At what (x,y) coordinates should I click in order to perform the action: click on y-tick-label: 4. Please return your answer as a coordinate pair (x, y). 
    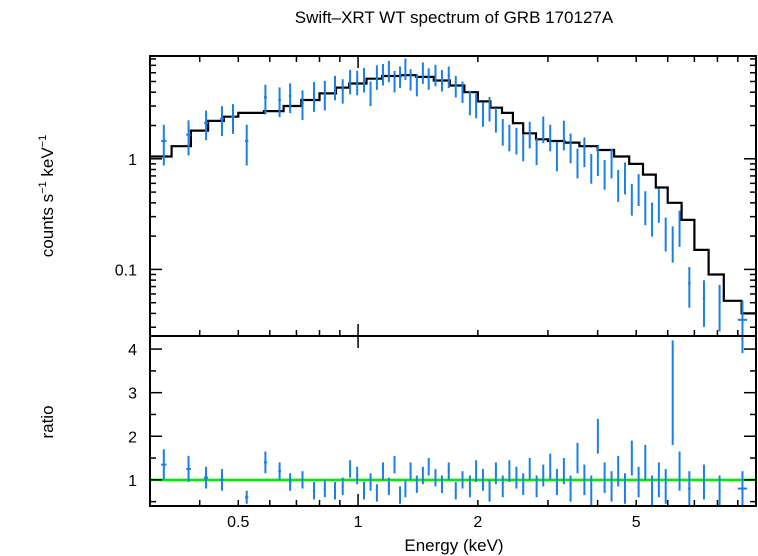
    Looking at the image, I should click on (132, 350).